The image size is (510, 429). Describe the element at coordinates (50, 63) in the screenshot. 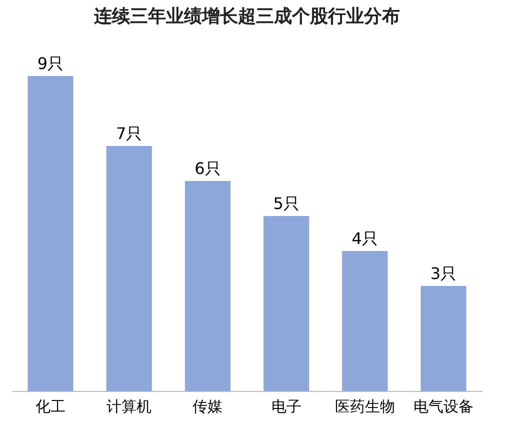

I see `data-label: 9只` at that location.